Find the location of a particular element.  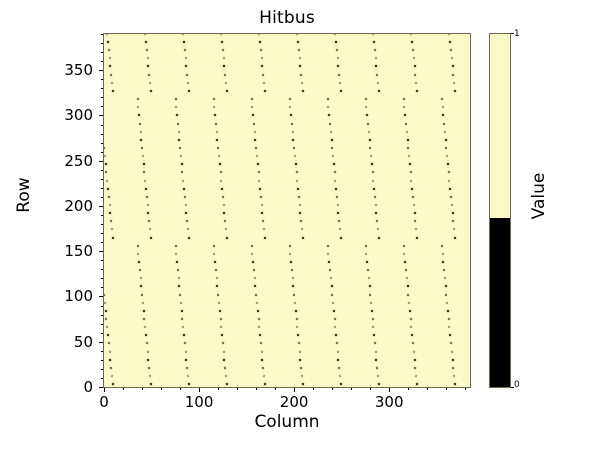

x-tick-label: 300 is located at coordinates (389, 402).